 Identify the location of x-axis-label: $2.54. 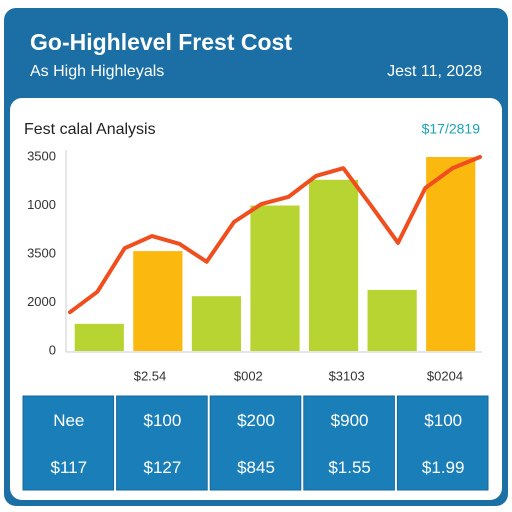
(150, 375).